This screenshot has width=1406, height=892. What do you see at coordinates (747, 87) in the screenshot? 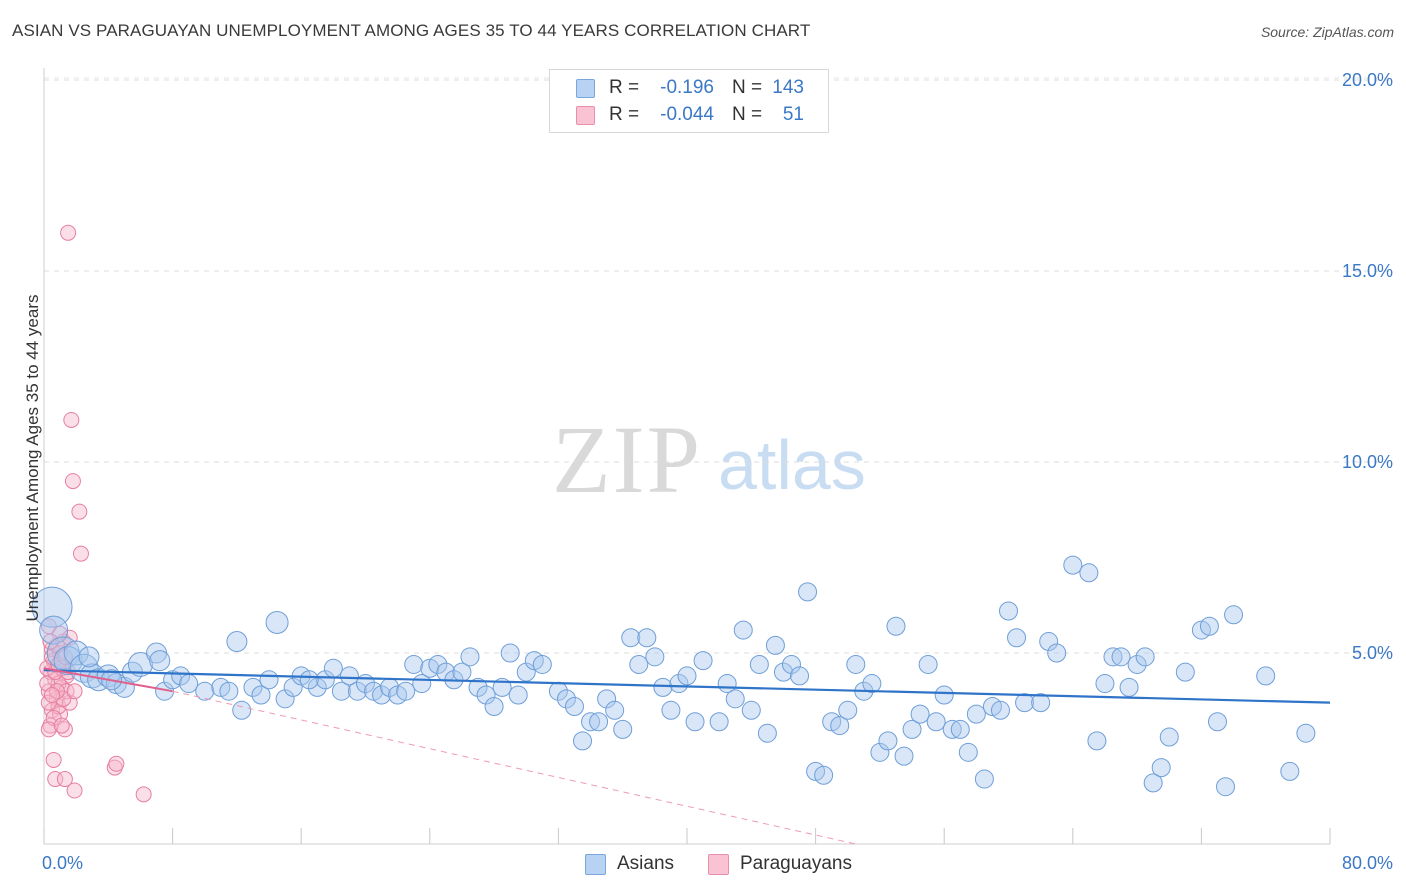
I see `legend-n-label: N =` at bounding box center [747, 87].